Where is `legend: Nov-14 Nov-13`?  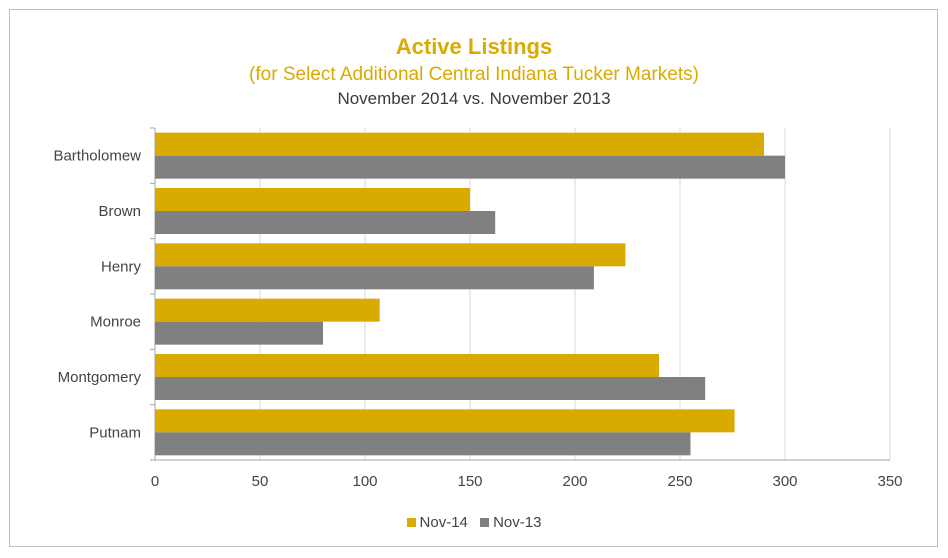 legend: Nov-14 Nov-13 is located at coordinates (474, 522).